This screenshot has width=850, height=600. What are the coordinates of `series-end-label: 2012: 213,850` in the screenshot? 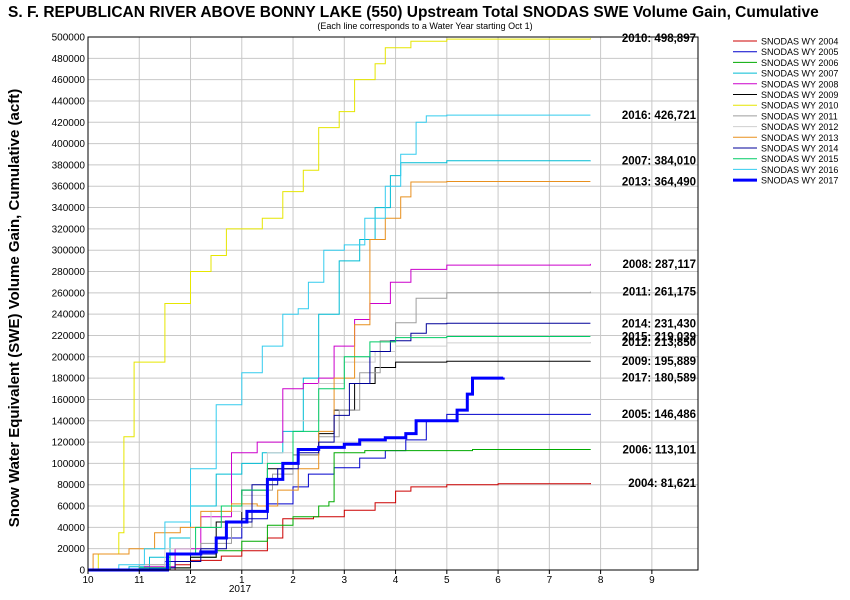 It's located at (659, 343).